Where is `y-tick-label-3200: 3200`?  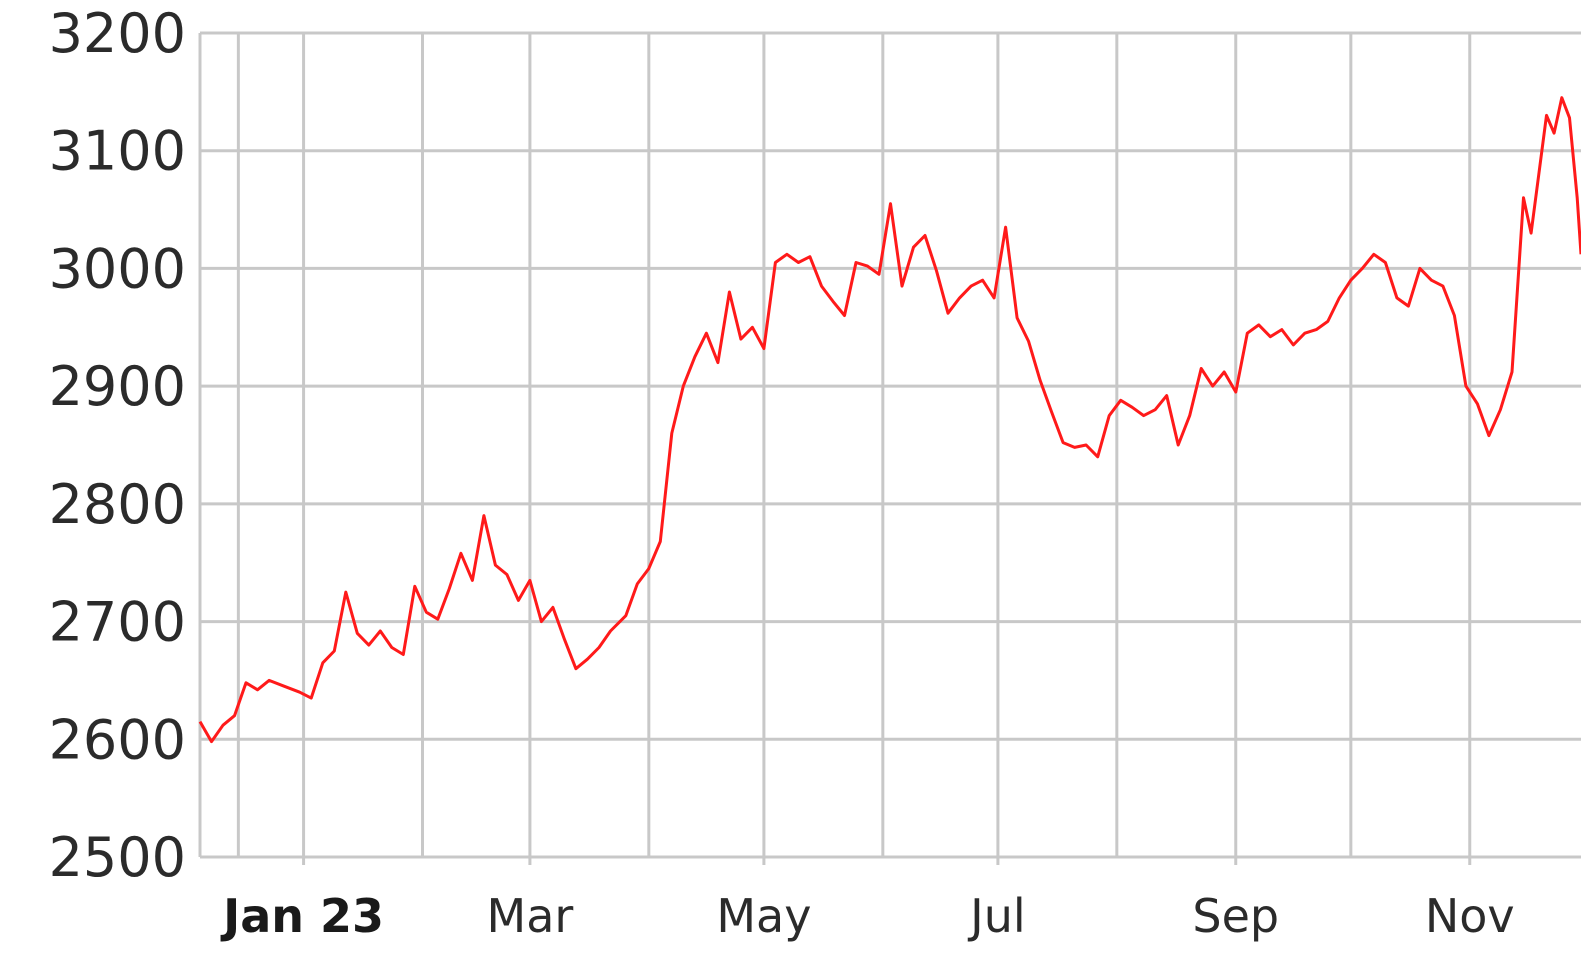
y-tick-label-3200: 3200 is located at coordinates (117, 33).